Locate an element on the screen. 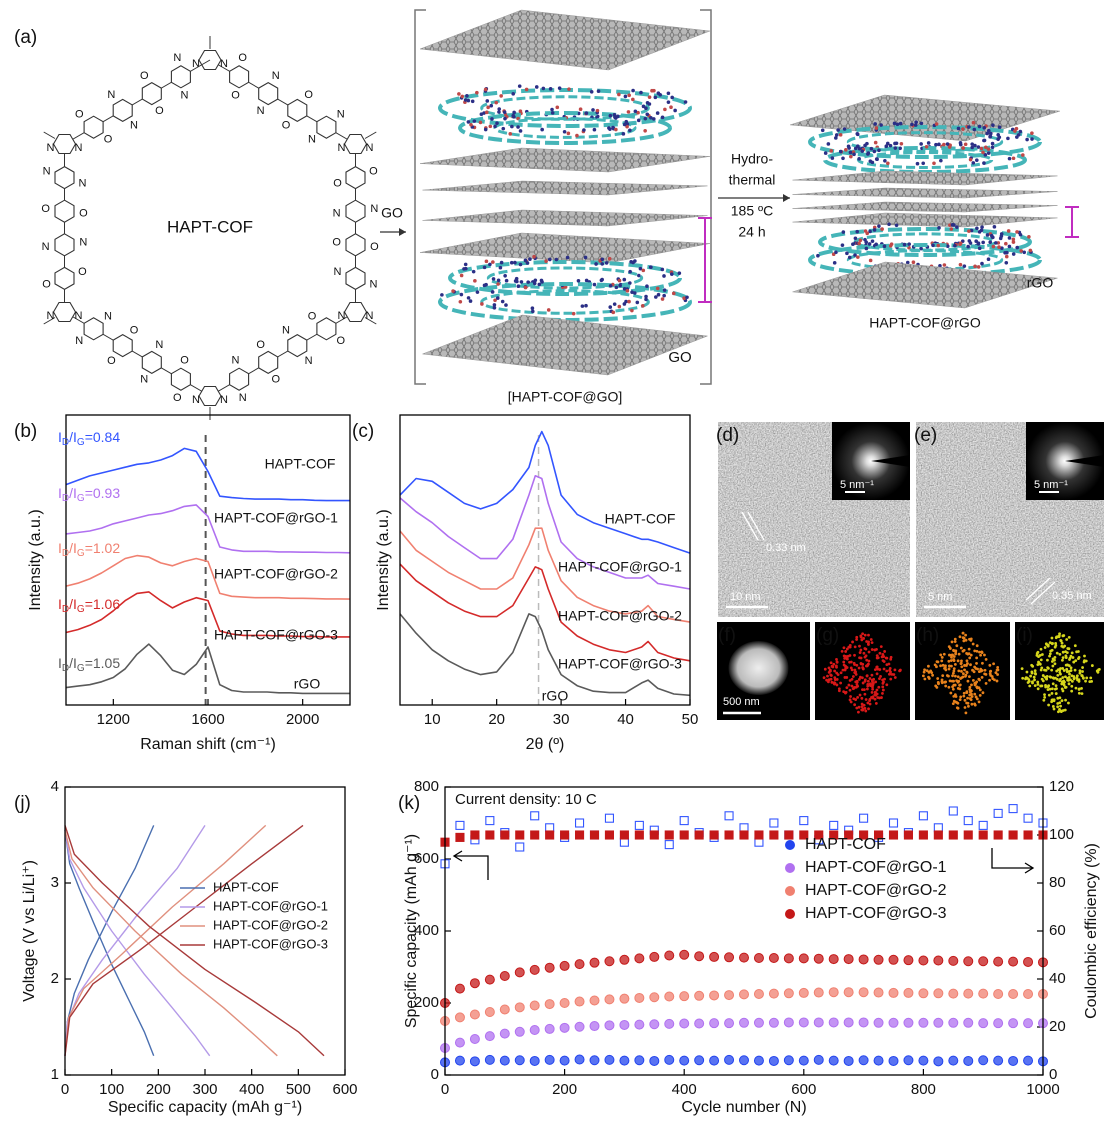 This screenshot has width=1104, height=1124. atom-o: O is located at coordinates (46, 285).